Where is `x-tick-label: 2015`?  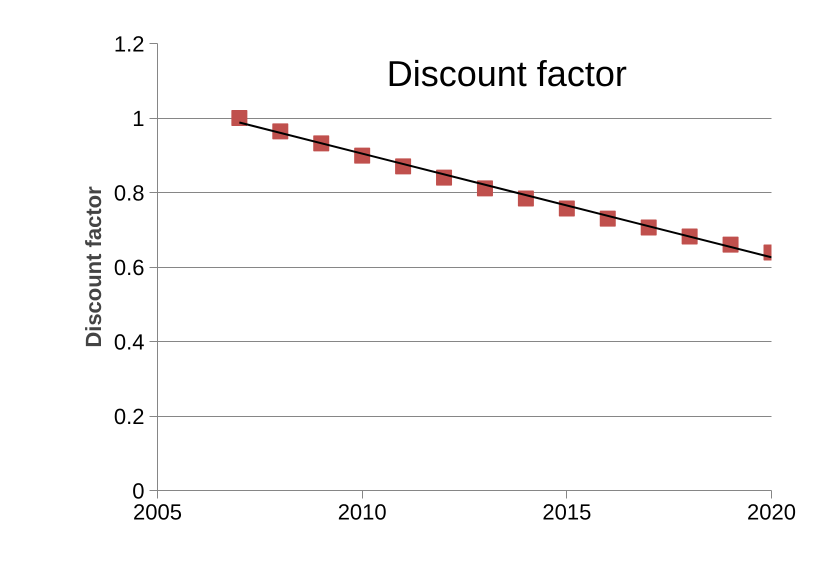
x-tick-label: 2015 is located at coordinates (567, 512).